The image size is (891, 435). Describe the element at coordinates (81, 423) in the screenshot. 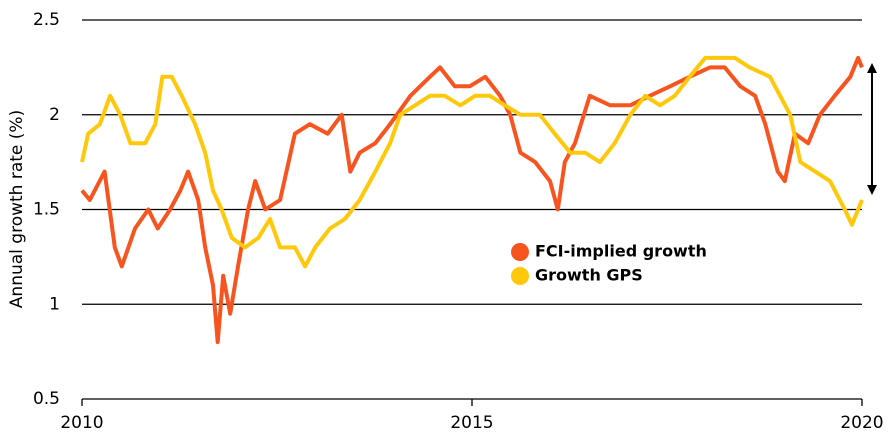

I see `x-tick-label: 2010` at that location.